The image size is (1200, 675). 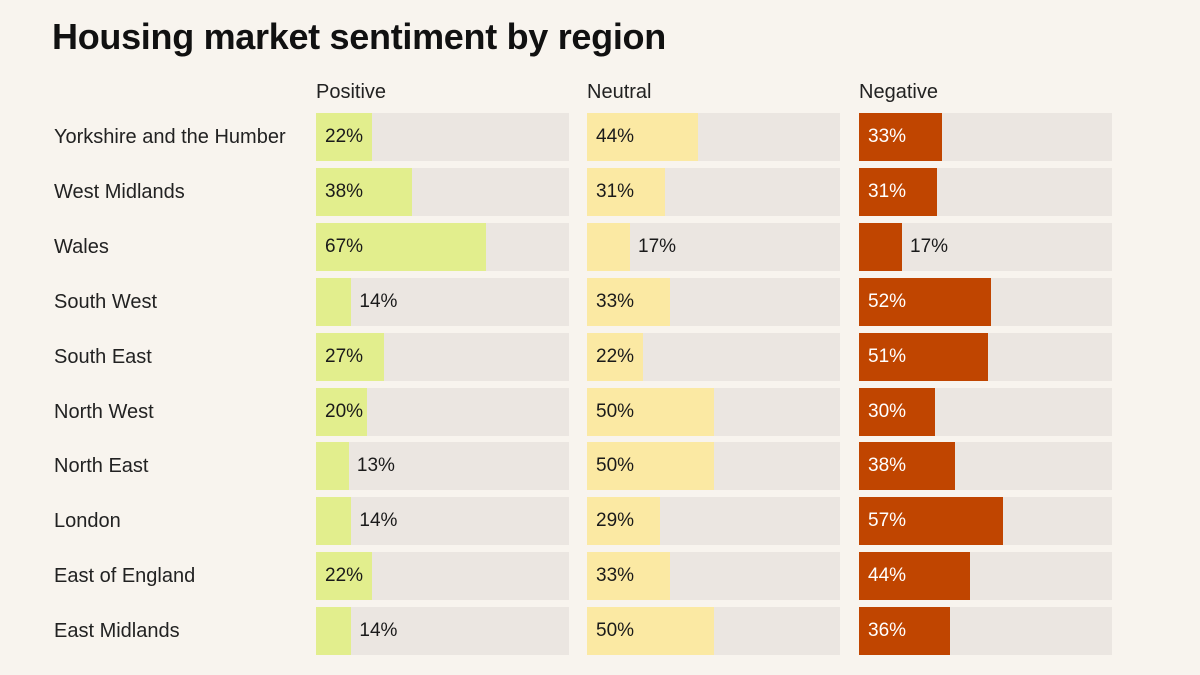 I want to click on bar-track: 57%, so click(x=985, y=521).